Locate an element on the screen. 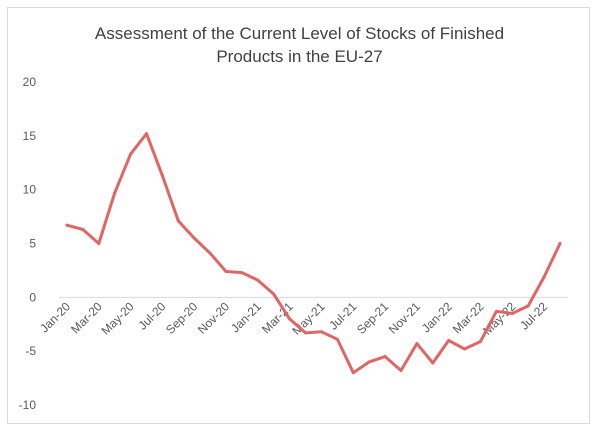  x-tick-label: Nov-20 is located at coordinates (213, 317).